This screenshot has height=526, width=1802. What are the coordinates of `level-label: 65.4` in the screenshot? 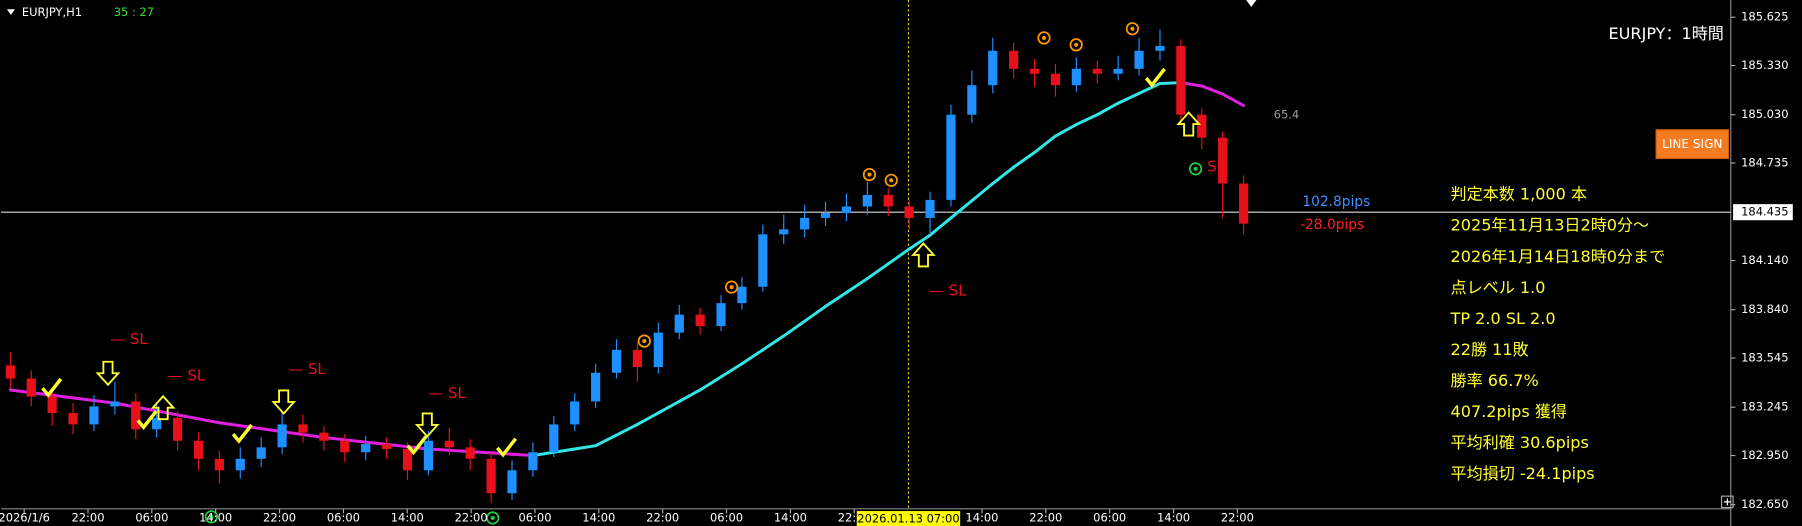 It's located at (1287, 114).